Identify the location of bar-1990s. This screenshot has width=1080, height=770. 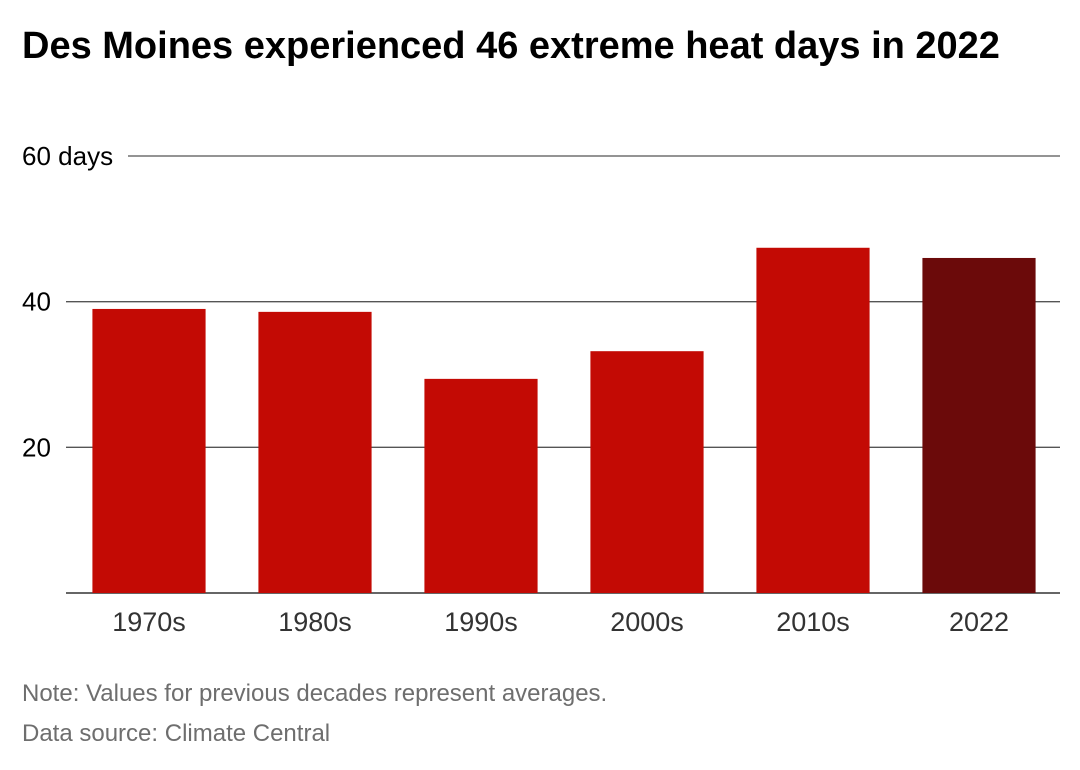
(481, 485).